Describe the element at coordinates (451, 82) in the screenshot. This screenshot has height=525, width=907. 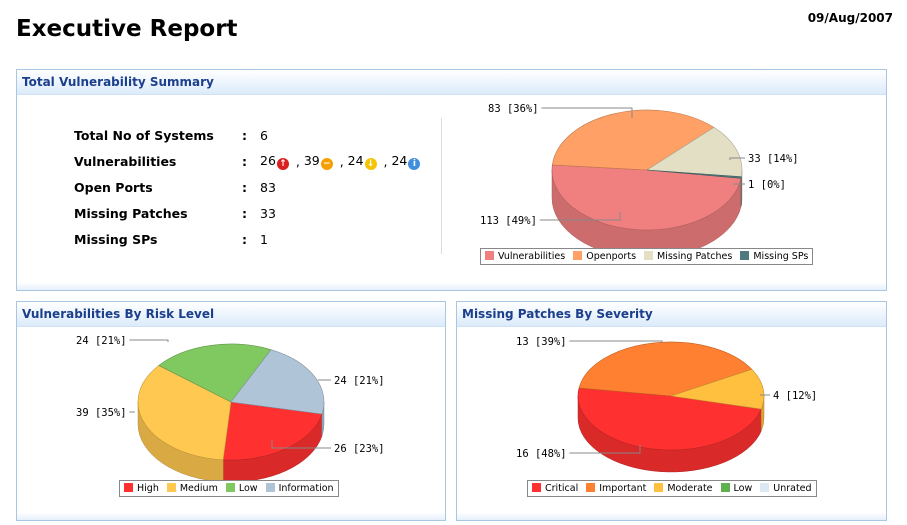
I see `summary-panel-title: Total Vulnerability Summary` at that location.